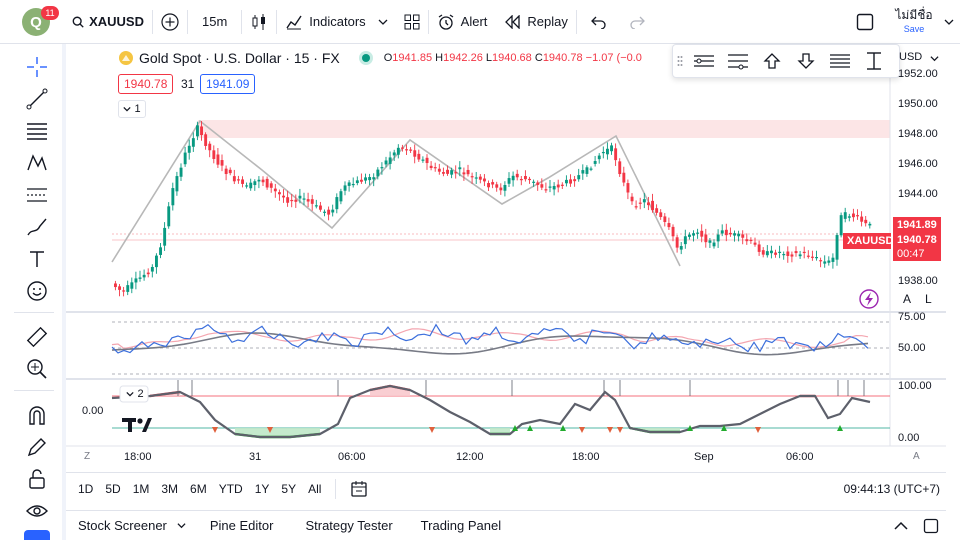 The image size is (960, 540). I want to click on osc2-collapse-count: 2, so click(140, 394).